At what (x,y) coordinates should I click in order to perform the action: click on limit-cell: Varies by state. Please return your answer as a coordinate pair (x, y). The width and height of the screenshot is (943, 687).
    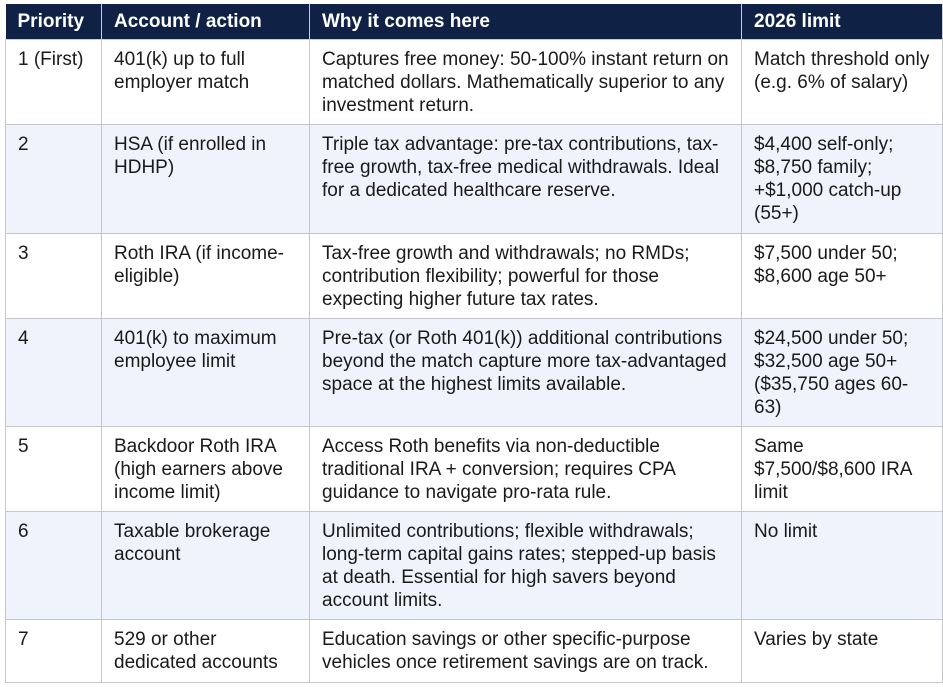
    Looking at the image, I should click on (842, 651).